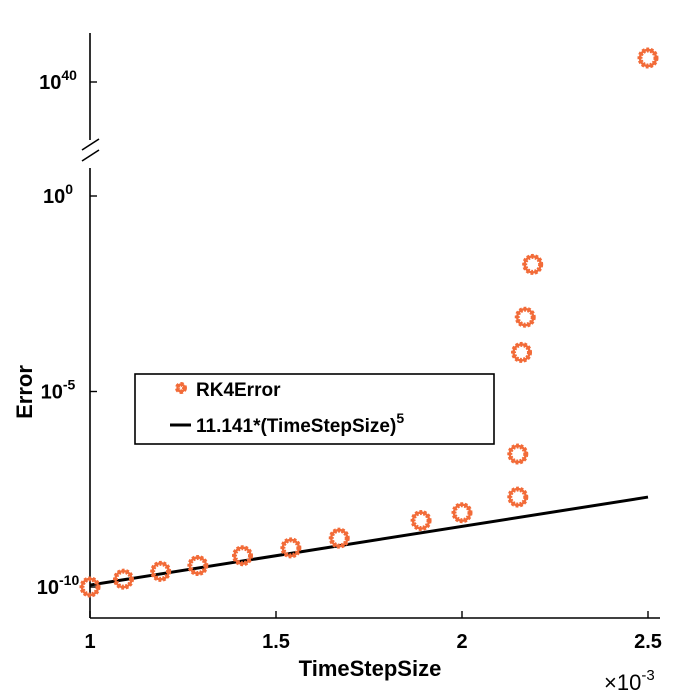 Image resolution: width=700 pixels, height=700 pixels. I want to click on fit-line-series, so click(369, 541).